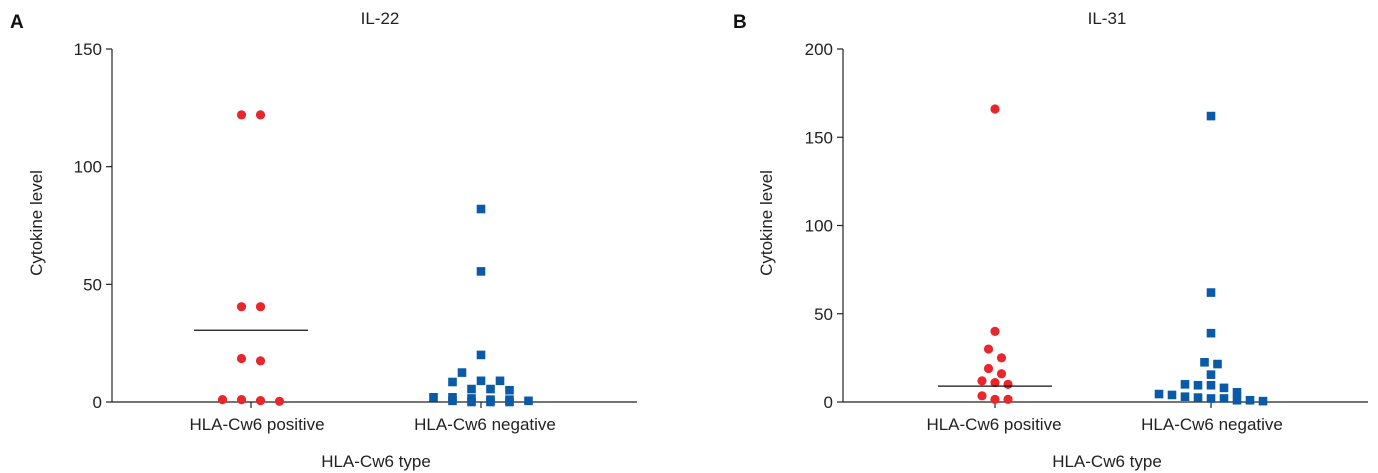 This screenshot has height=473, width=1378. What do you see at coordinates (993, 424) in the screenshot?
I see `panel-b-x-tick-positive: HLA-Cw6 positive` at bounding box center [993, 424].